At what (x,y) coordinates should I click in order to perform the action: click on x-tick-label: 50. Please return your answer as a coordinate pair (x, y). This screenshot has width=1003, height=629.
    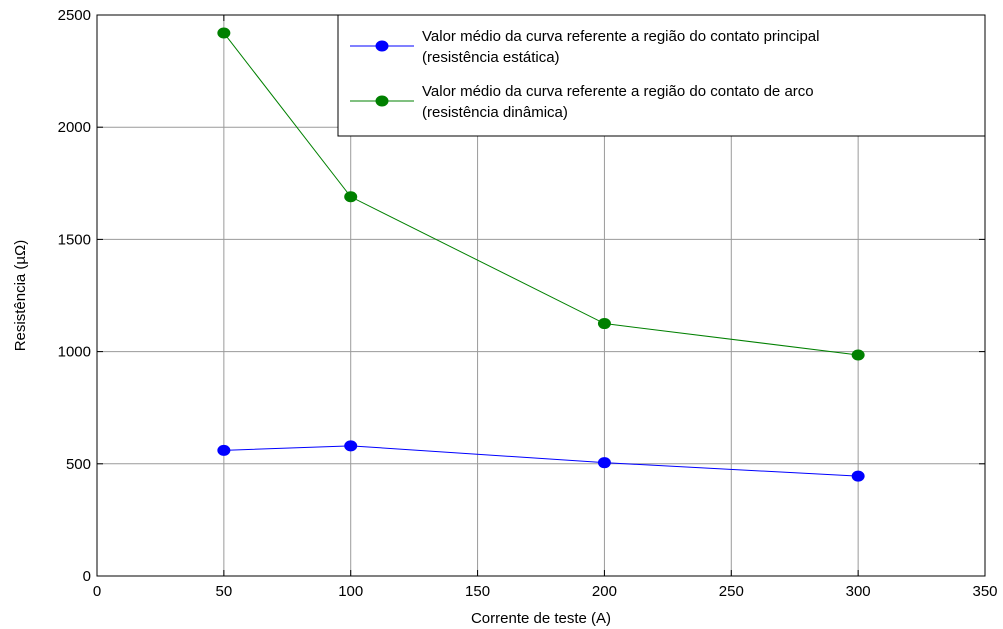
    Looking at the image, I should click on (224, 591).